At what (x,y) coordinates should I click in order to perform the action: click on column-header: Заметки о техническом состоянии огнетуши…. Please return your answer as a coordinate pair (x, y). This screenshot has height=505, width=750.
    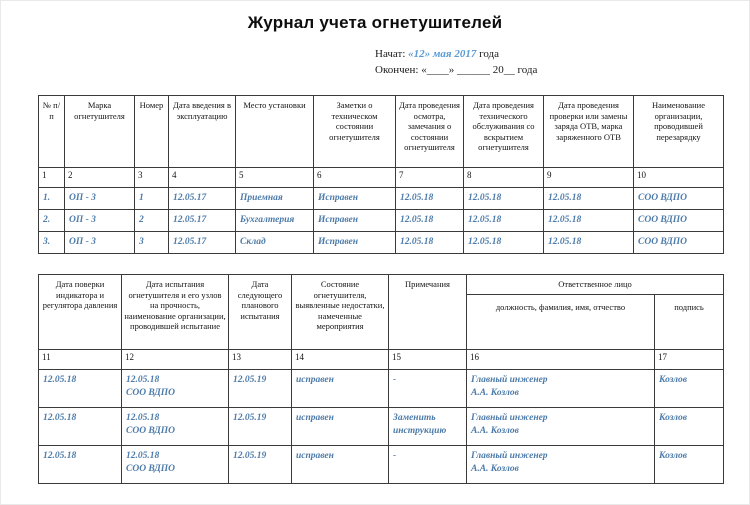
    Looking at the image, I should click on (354, 131).